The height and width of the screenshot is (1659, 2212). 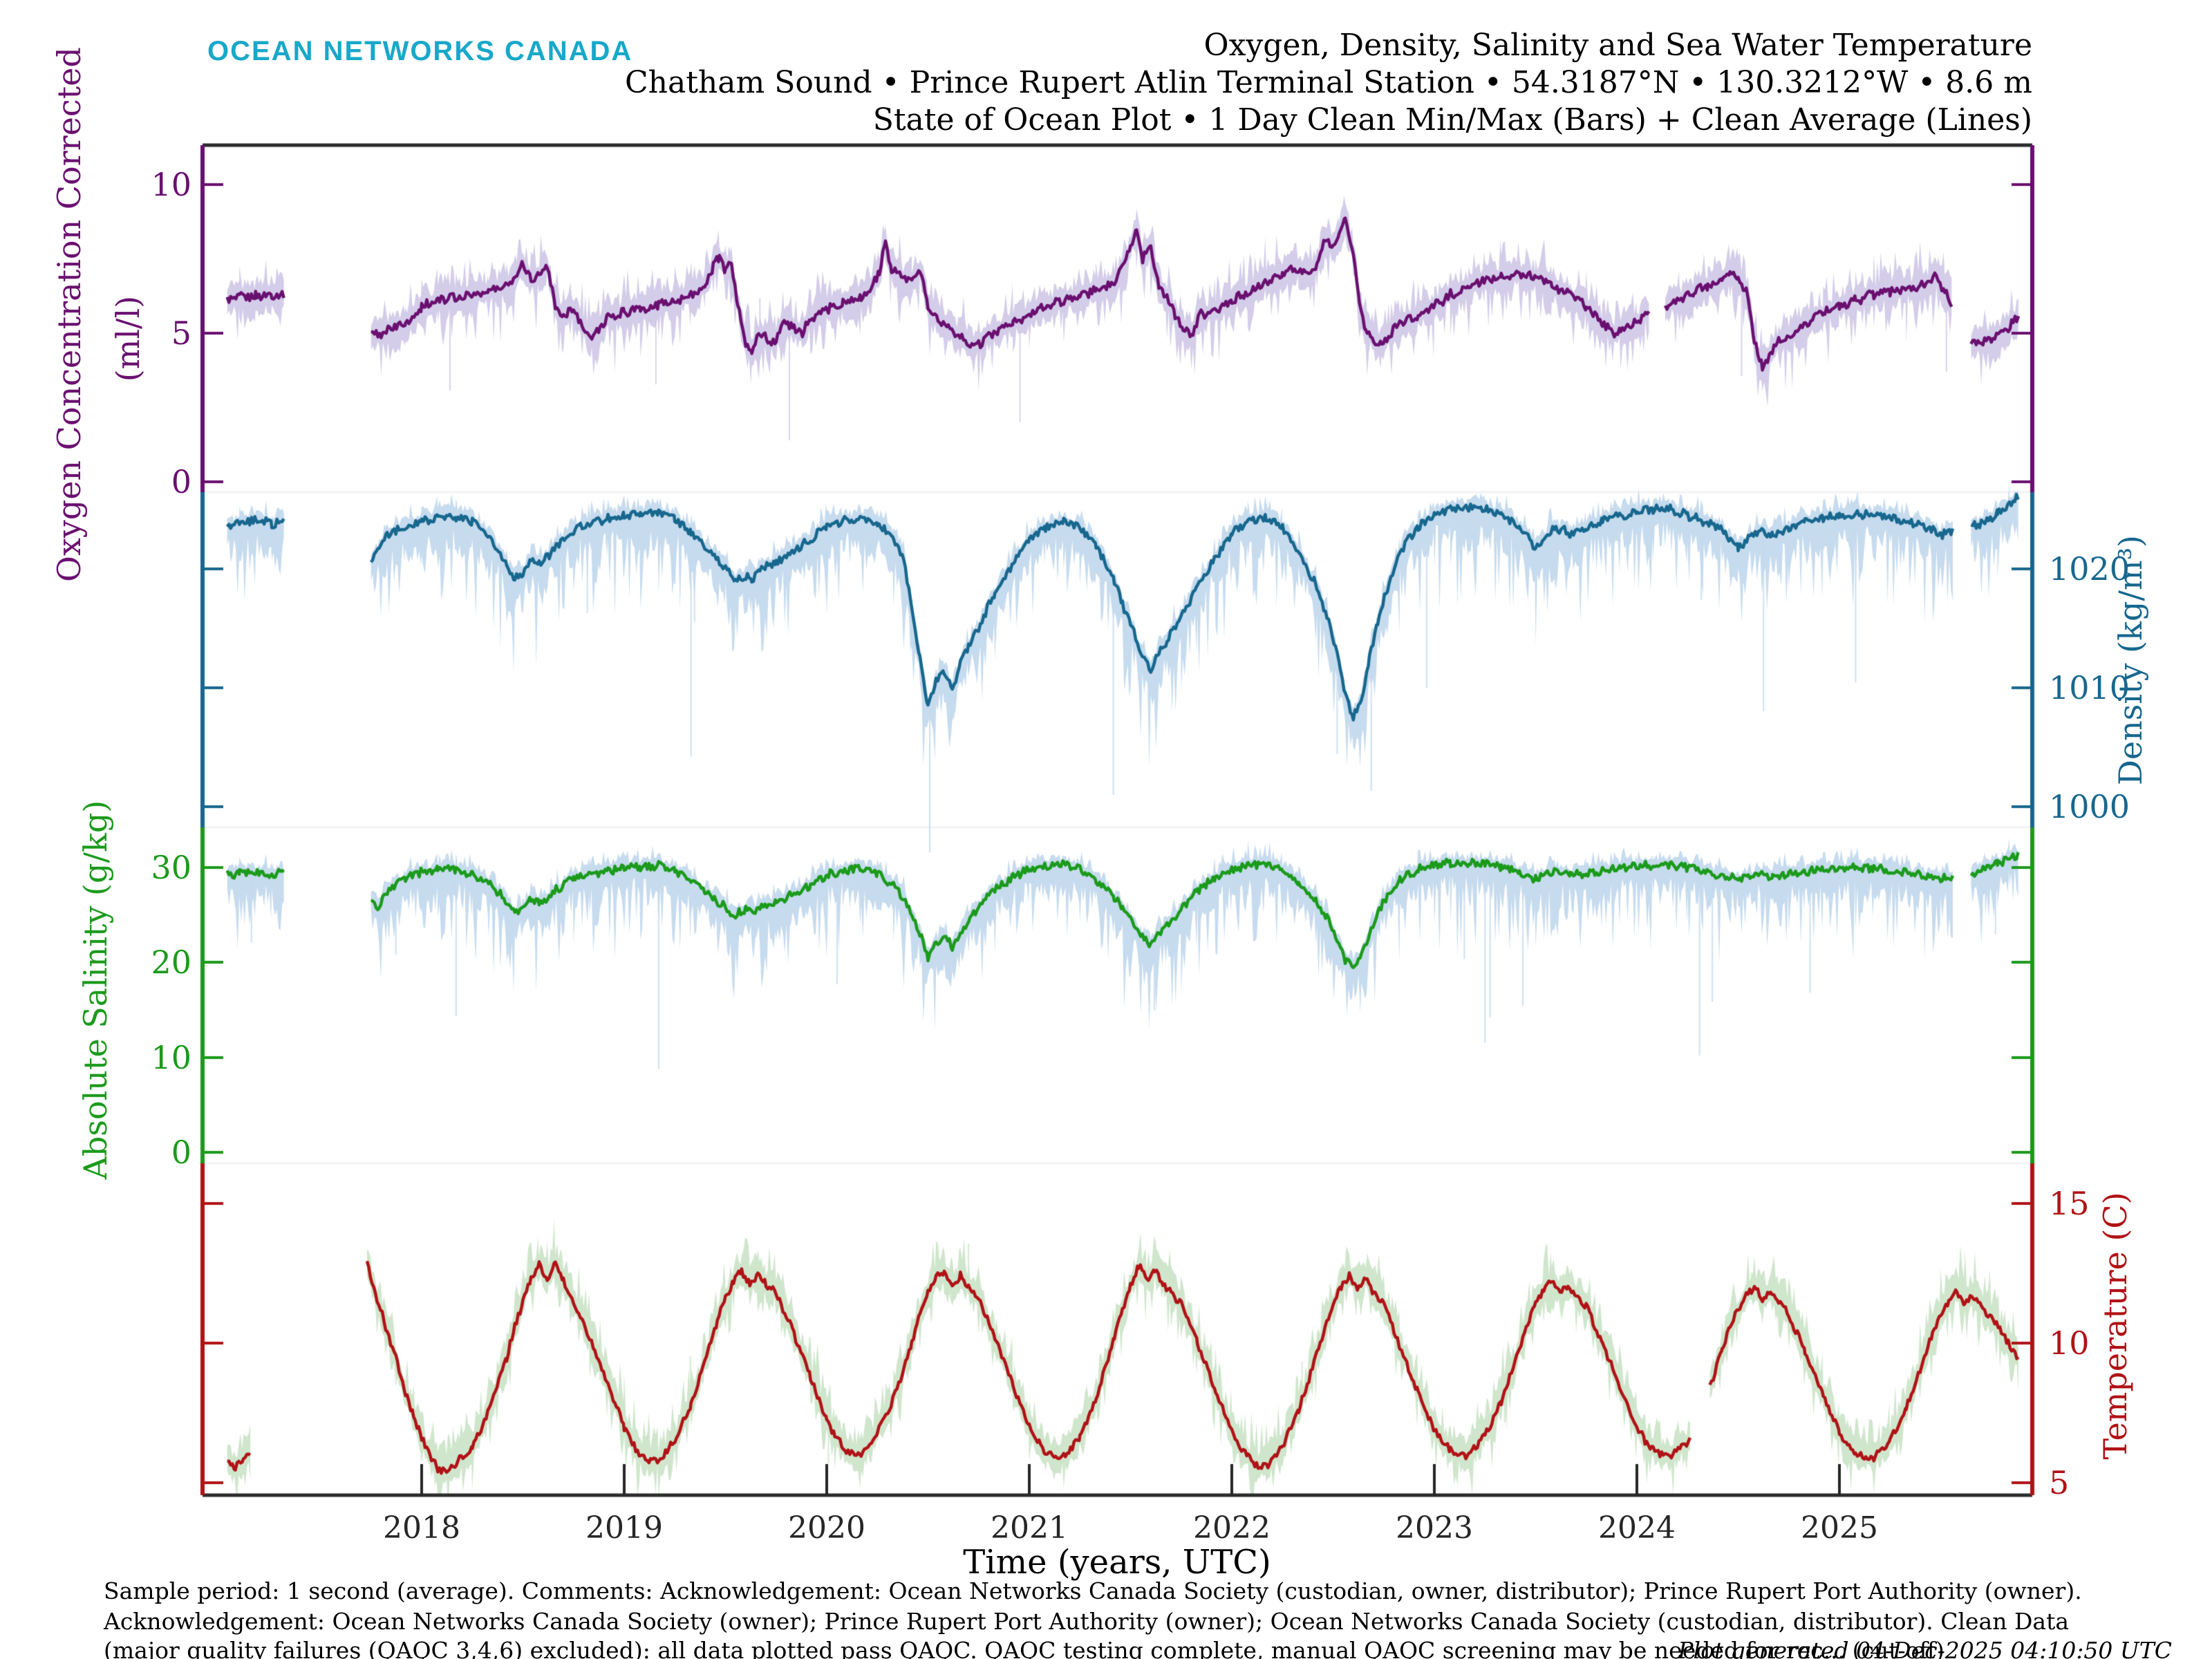 I want to click on time-axis-label: Time (years, UTC), so click(x=1117, y=1563).